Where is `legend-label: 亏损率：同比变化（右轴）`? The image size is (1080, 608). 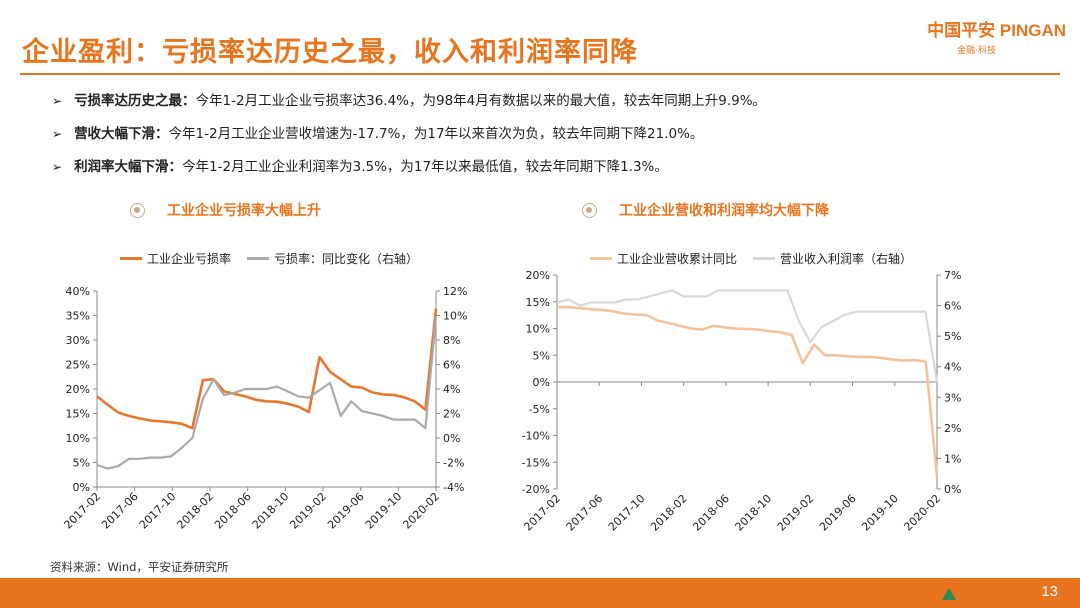 legend-label: 亏损率：同比变化（右轴） is located at coordinates (346, 259).